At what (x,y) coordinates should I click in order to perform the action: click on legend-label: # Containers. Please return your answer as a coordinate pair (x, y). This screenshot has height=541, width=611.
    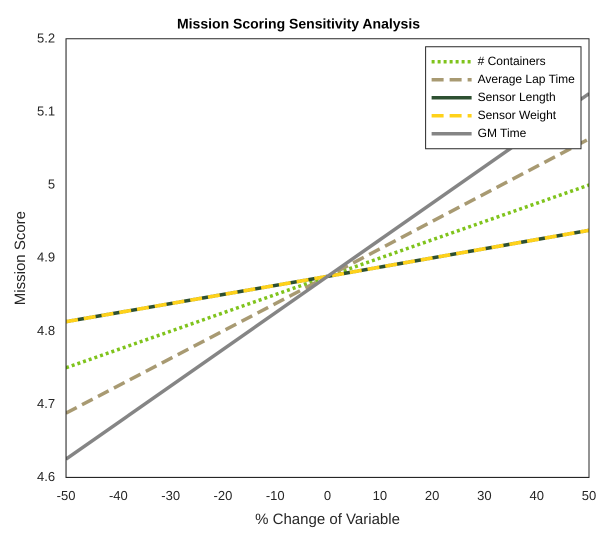
    Looking at the image, I should click on (512, 61).